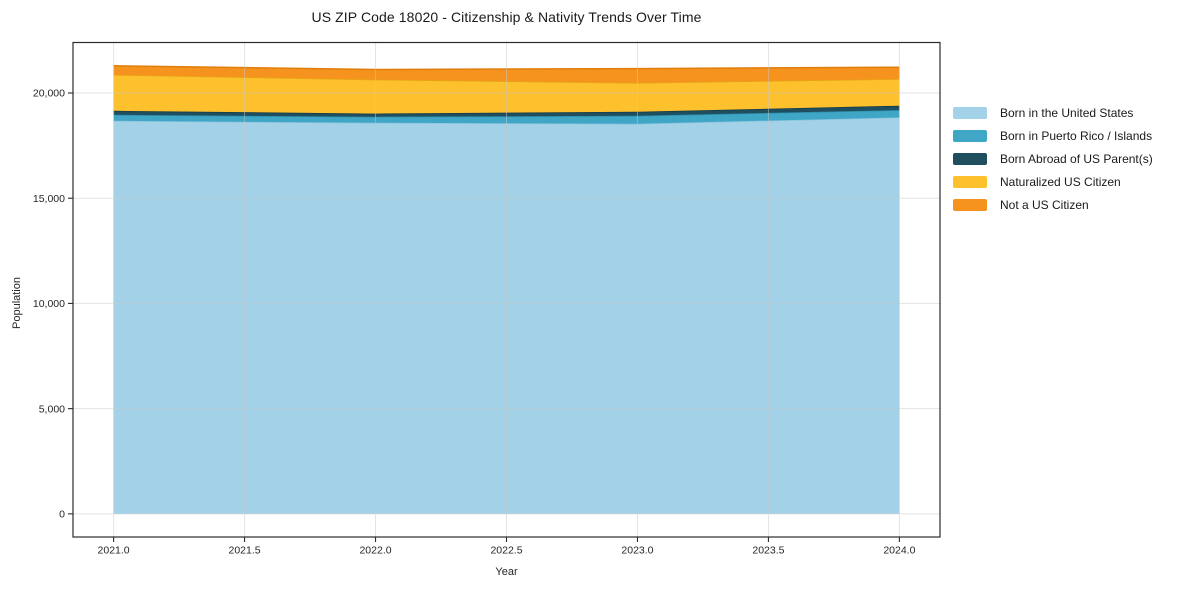 This screenshot has width=1189, height=590. Describe the element at coordinates (49, 199) in the screenshot. I see `y-tick-label: 15,000` at that location.